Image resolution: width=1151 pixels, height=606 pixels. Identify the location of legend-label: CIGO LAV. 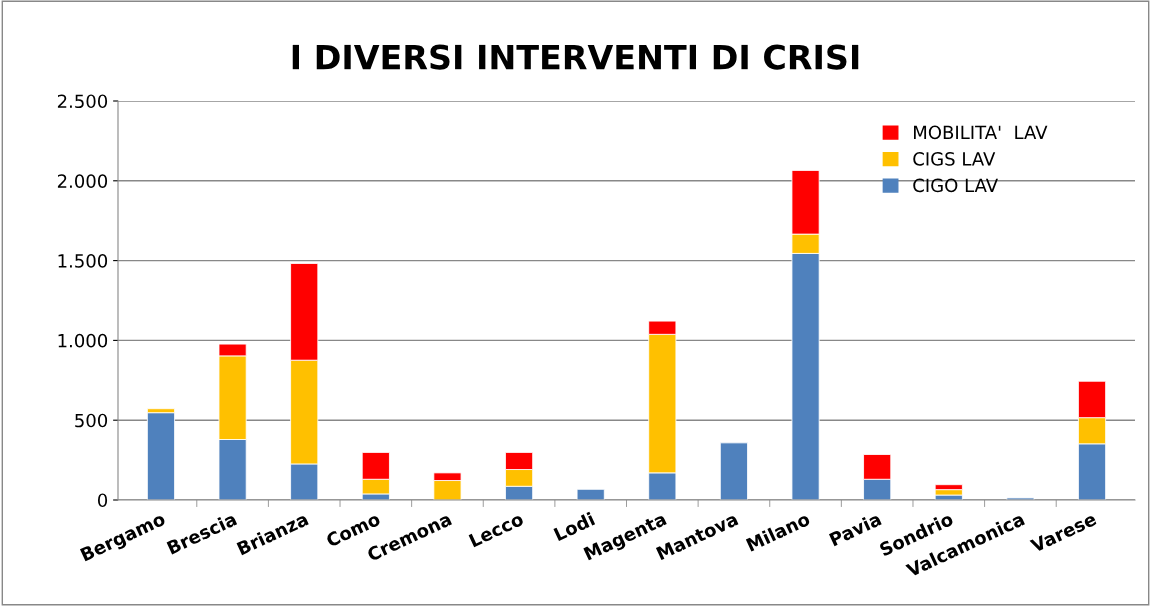
(955, 185).